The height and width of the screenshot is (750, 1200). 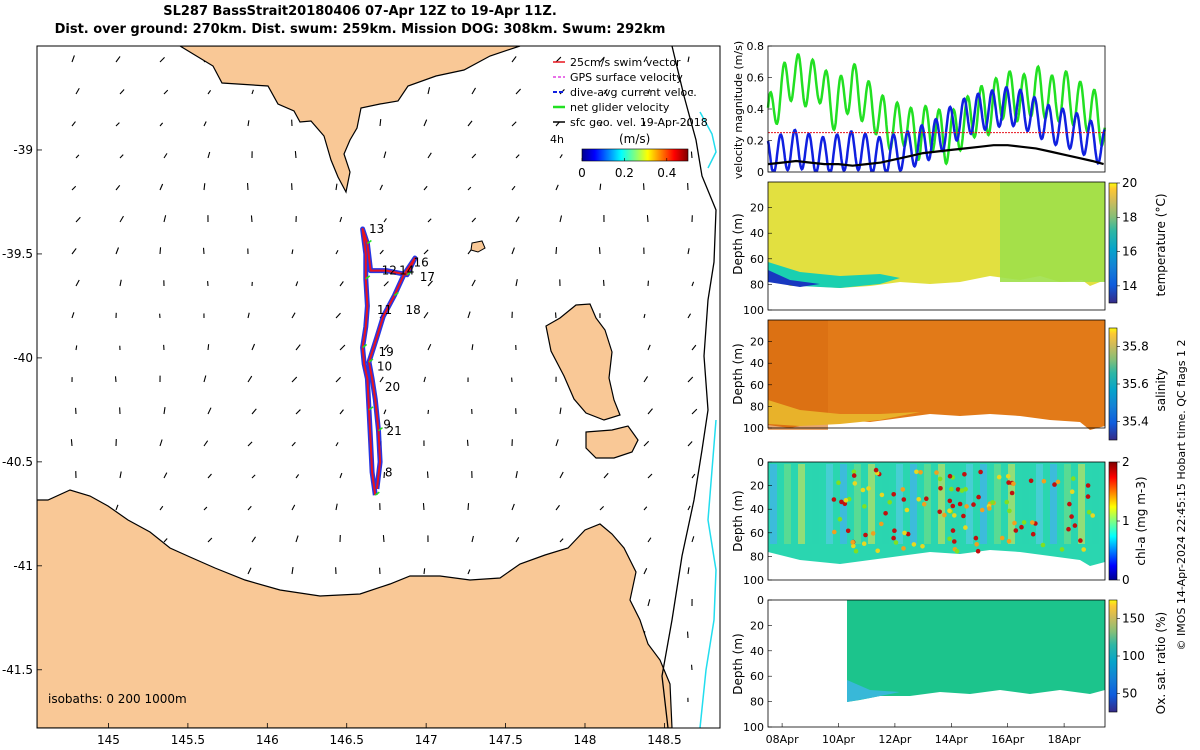 I want to click on isobath-1000m, so click(x=708, y=419).